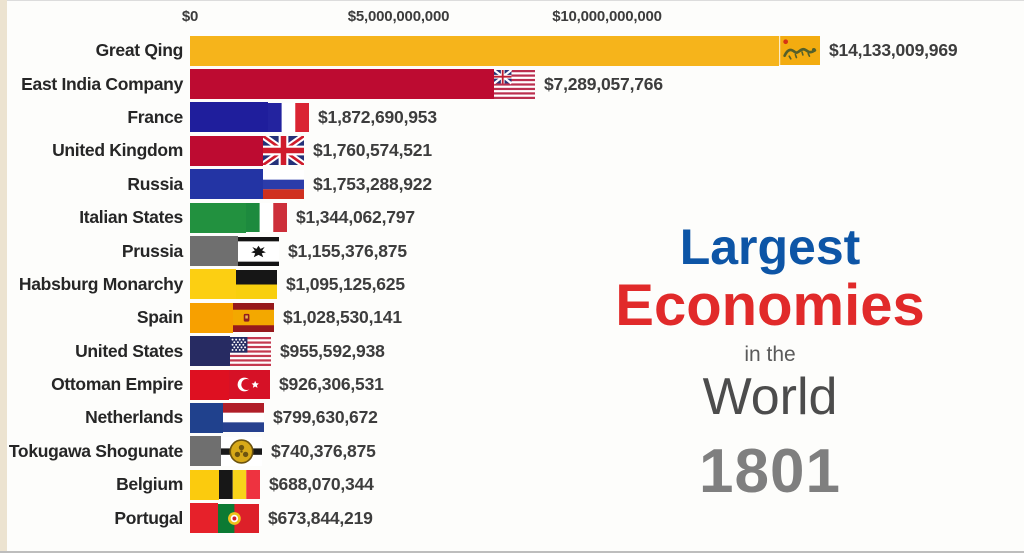  I want to click on bar-track: $1,344,062,797, so click(607, 217).